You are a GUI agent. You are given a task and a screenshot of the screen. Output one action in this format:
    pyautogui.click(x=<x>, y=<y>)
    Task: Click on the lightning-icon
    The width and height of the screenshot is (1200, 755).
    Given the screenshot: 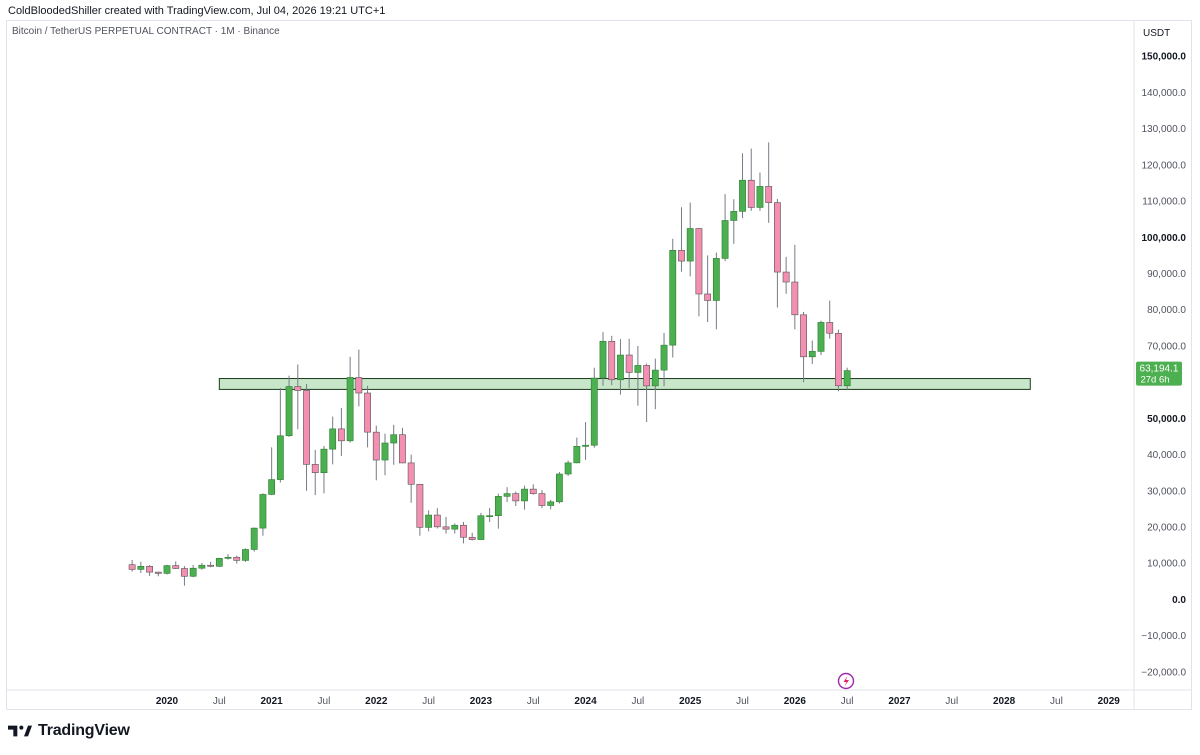 What is the action you would take?
    pyautogui.click(x=846, y=681)
    